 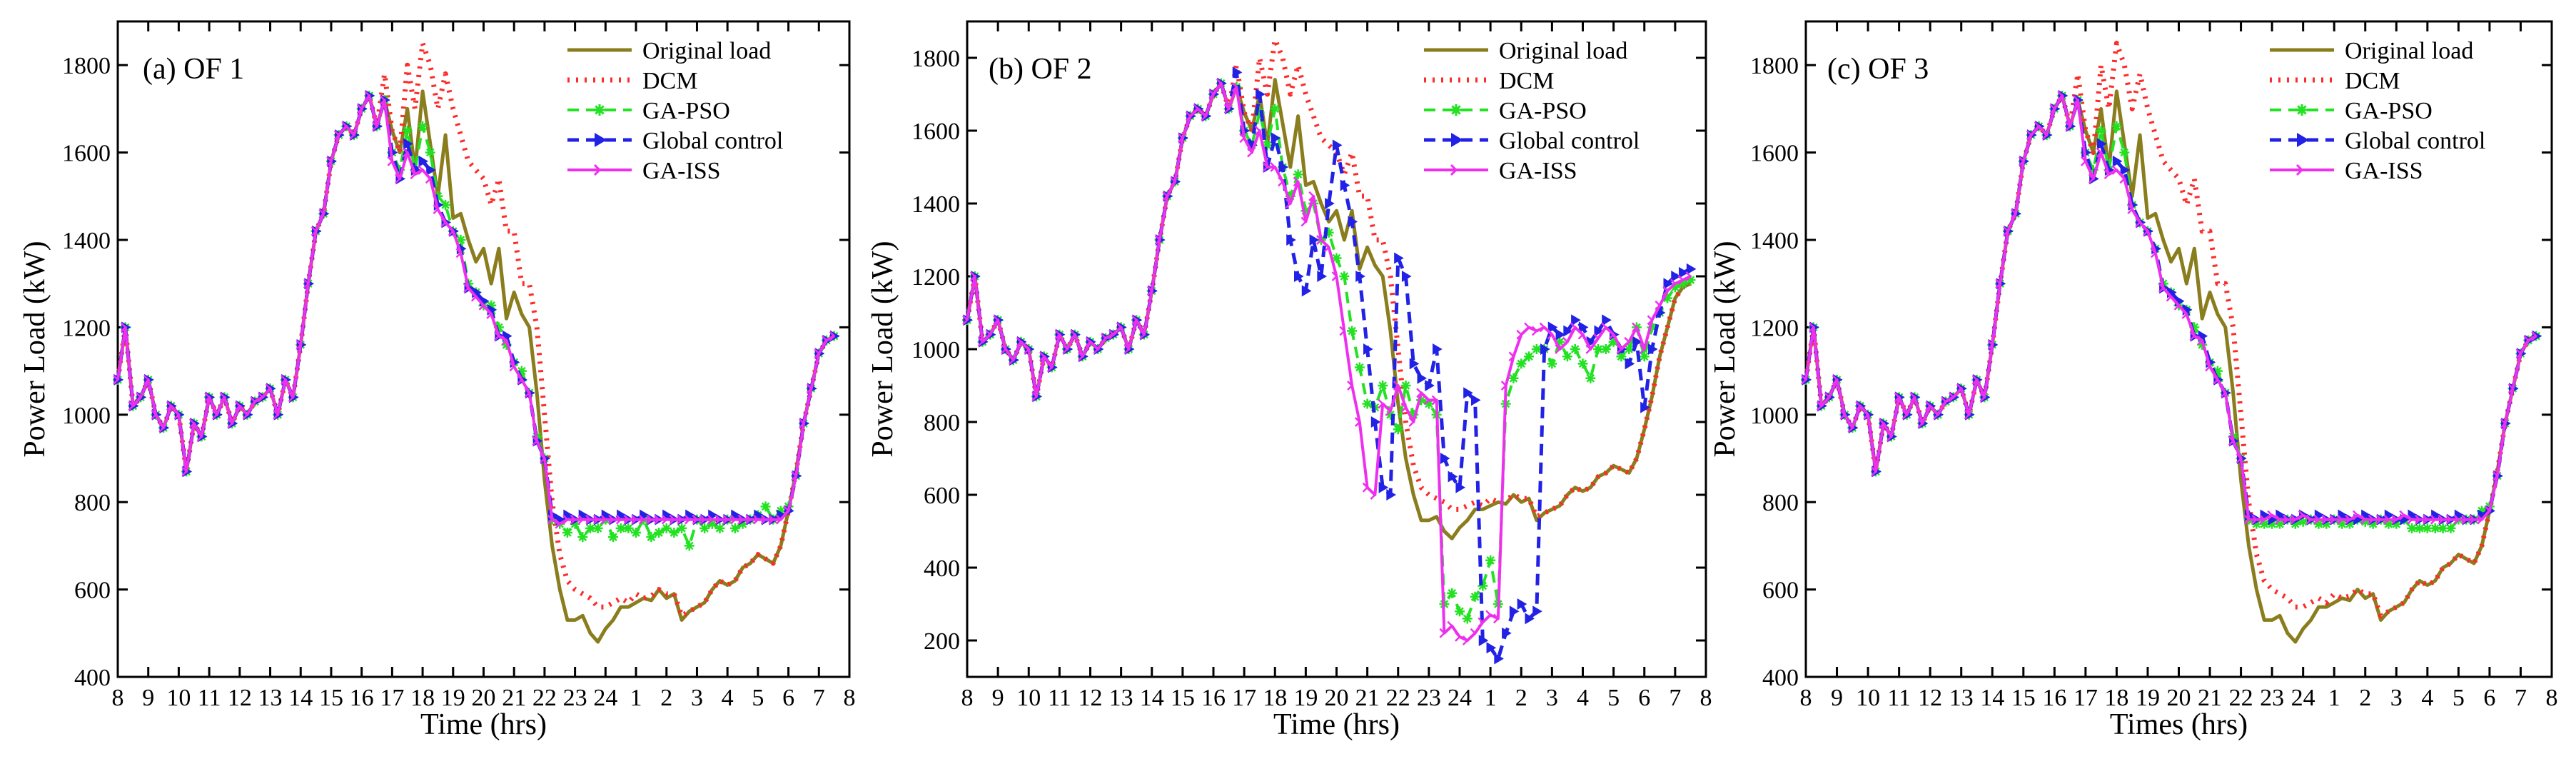 What do you see at coordinates (669, 81) in the screenshot?
I see `legend-label: DCM` at bounding box center [669, 81].